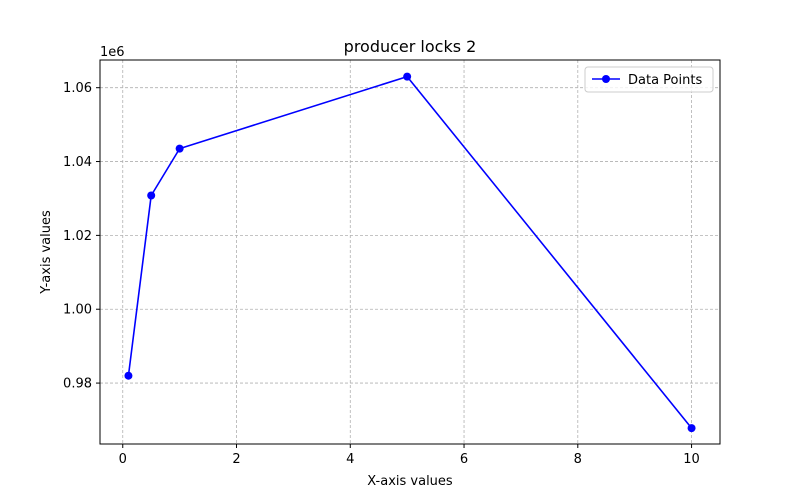  I want to click on x-tick-label: 4, so click(350, 459).